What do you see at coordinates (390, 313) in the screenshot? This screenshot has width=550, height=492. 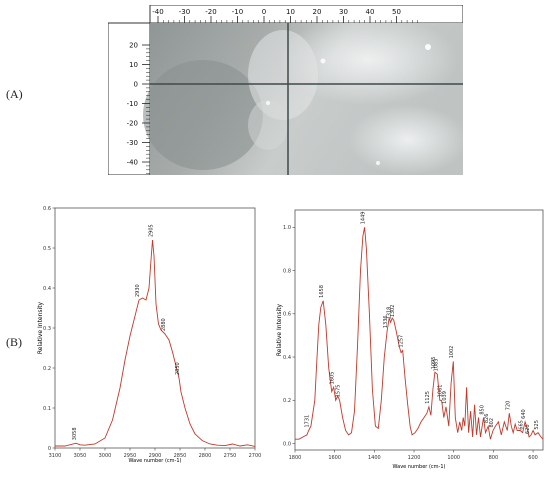 I see `peak-label: 1318` at bounding box center [390, 313].